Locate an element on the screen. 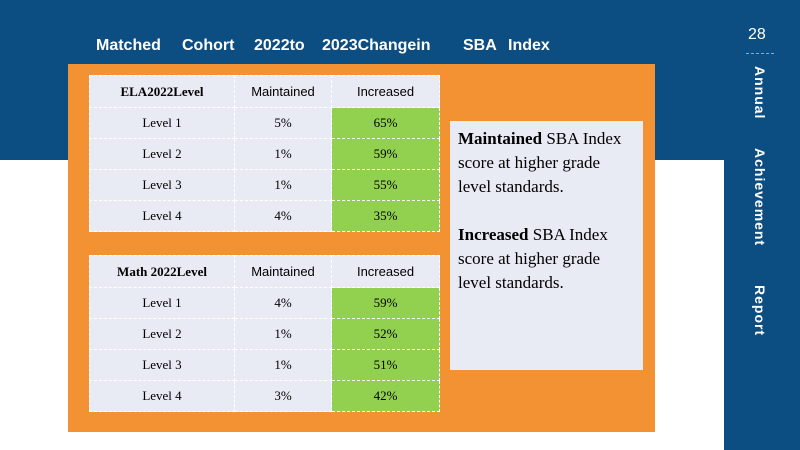  side-band is located at coordinates (762, 225).